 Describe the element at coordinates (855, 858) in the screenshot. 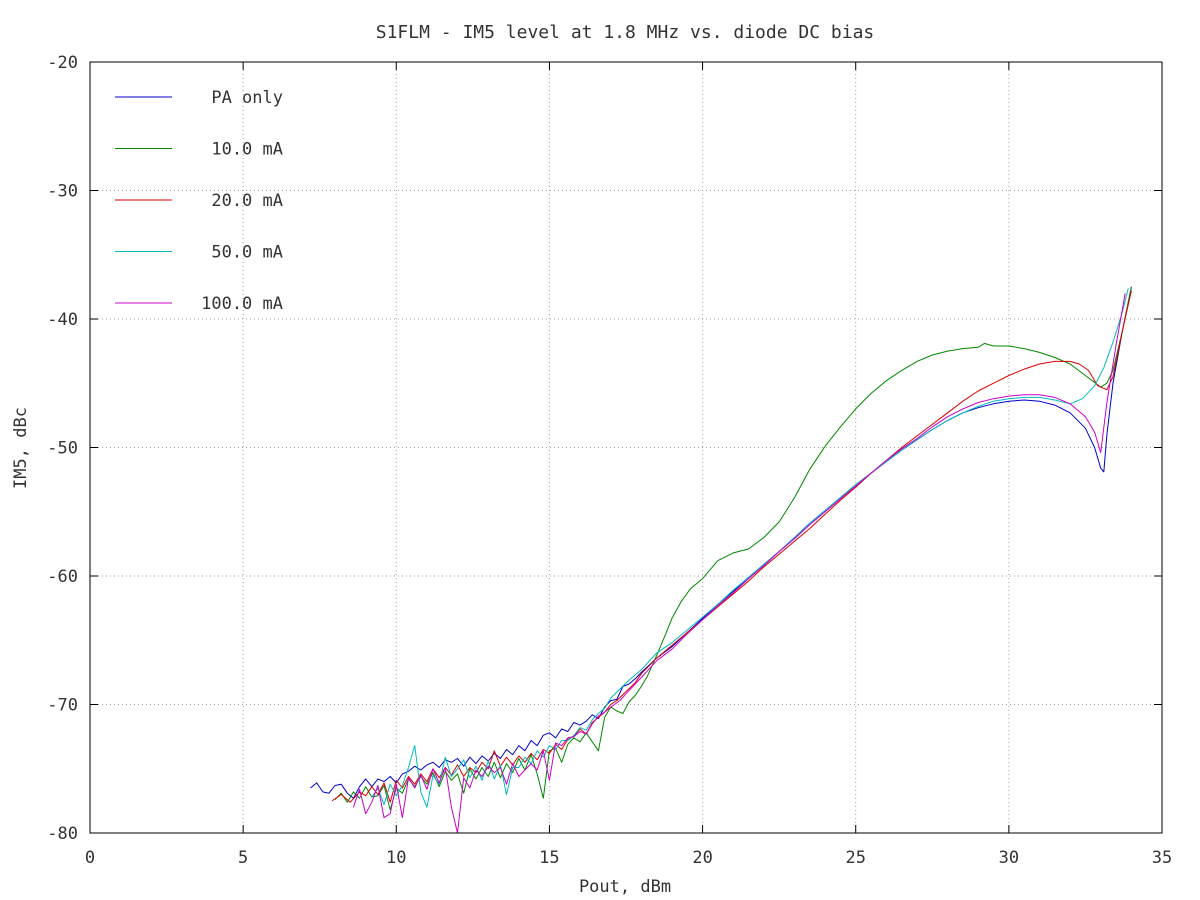

I see `x-tick-label: 25` at that location.